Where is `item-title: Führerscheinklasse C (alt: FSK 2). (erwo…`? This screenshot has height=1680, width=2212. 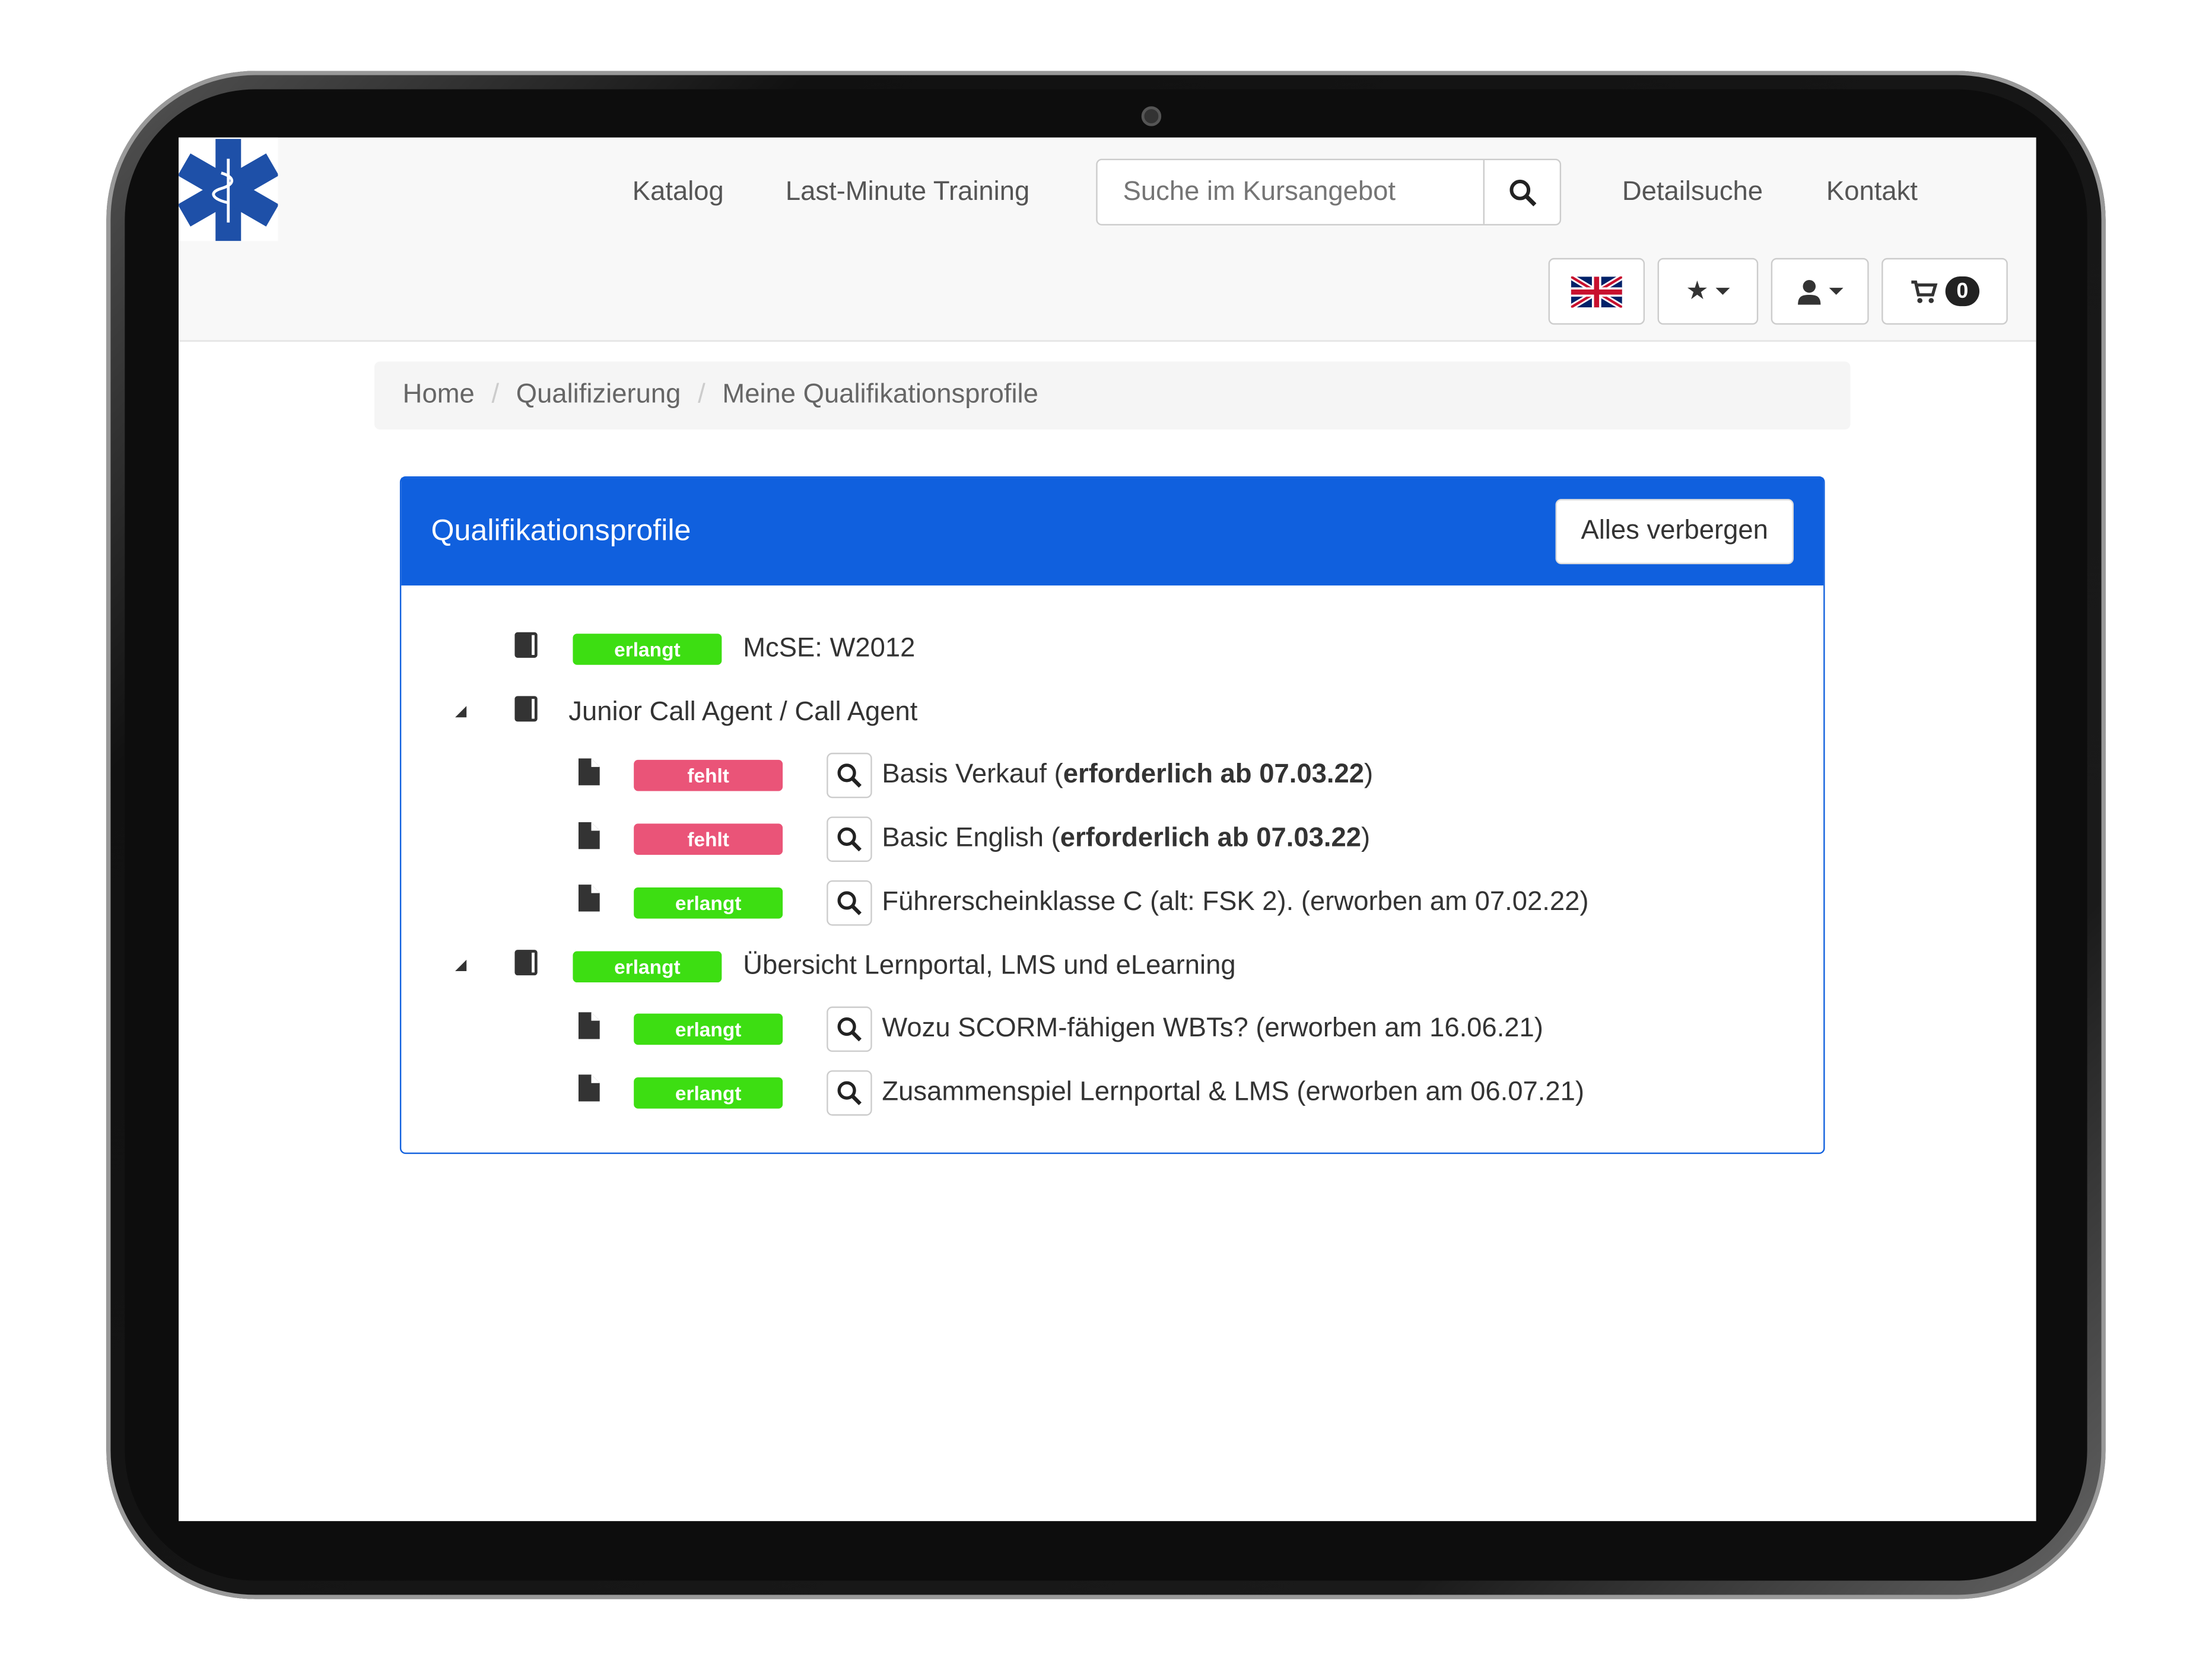 item-title: Führerscheinklasse C (alt: FSK 2). (erwo… is located at coordinates (1235, 902).